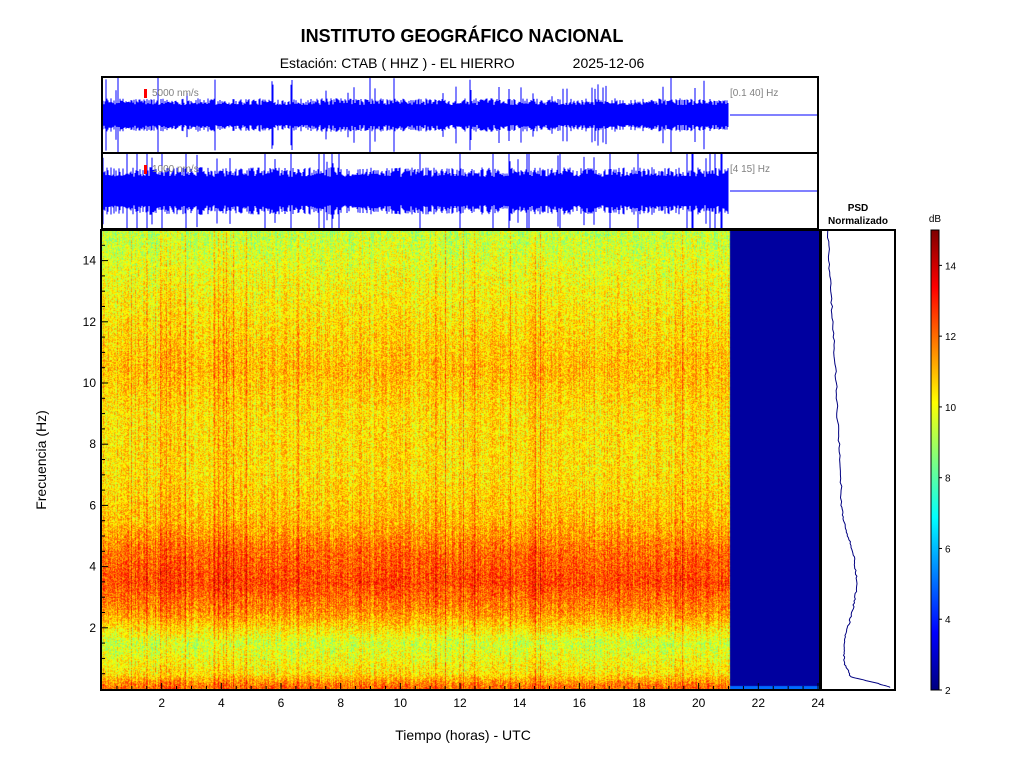  Describe the element at coordinates (948, 549) in the screenshot. I see `colorbar-tick-label: 6` at that location.